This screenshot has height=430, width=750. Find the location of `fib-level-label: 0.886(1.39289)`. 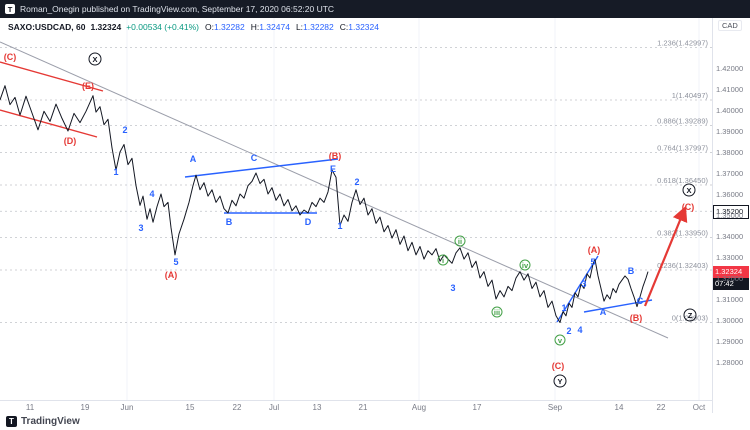

fib-level-label: 0.886(1.39289) is located at coordinates (682, 120).